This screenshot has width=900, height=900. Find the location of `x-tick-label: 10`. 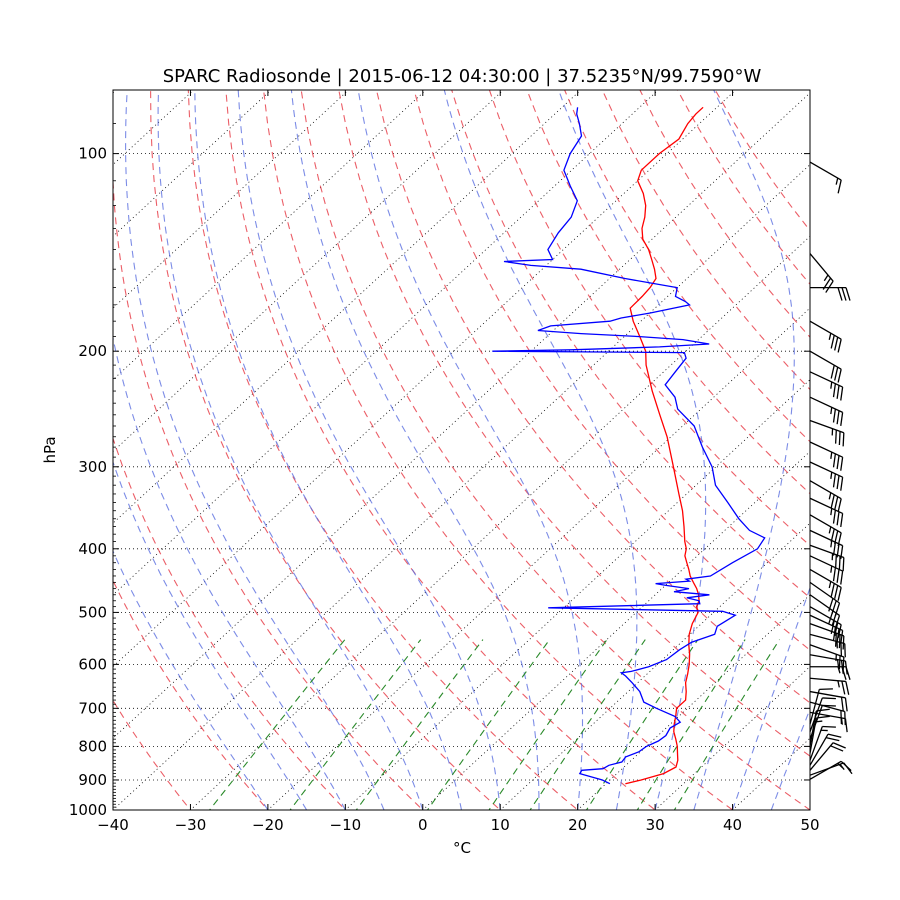

x-tick-label: 10 is located at coordinates (500, 825).